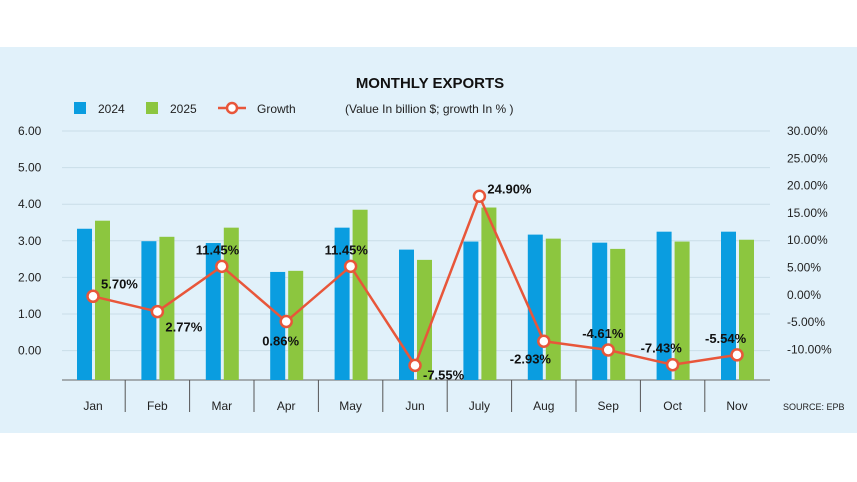  What do you see at coordinates (662, 348) in the screenshot?
I see `growth-data-label: -7.43%` at bounding box center [662, 348].